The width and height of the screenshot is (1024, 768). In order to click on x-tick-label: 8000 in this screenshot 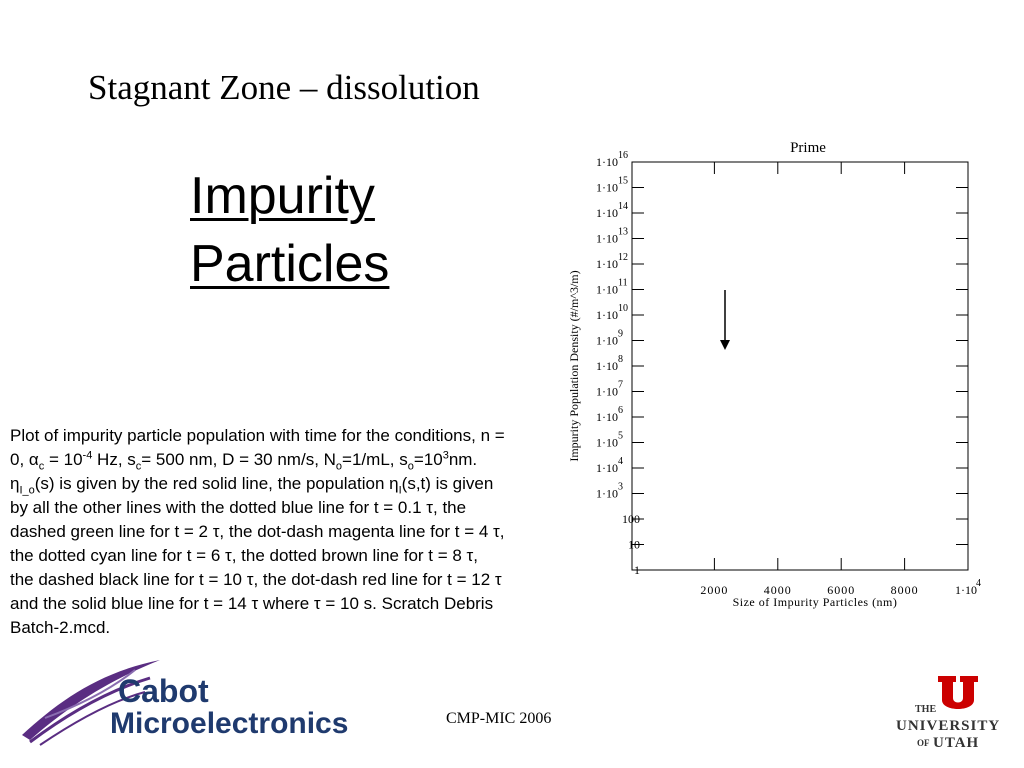, I will do `click(905, 590)`.